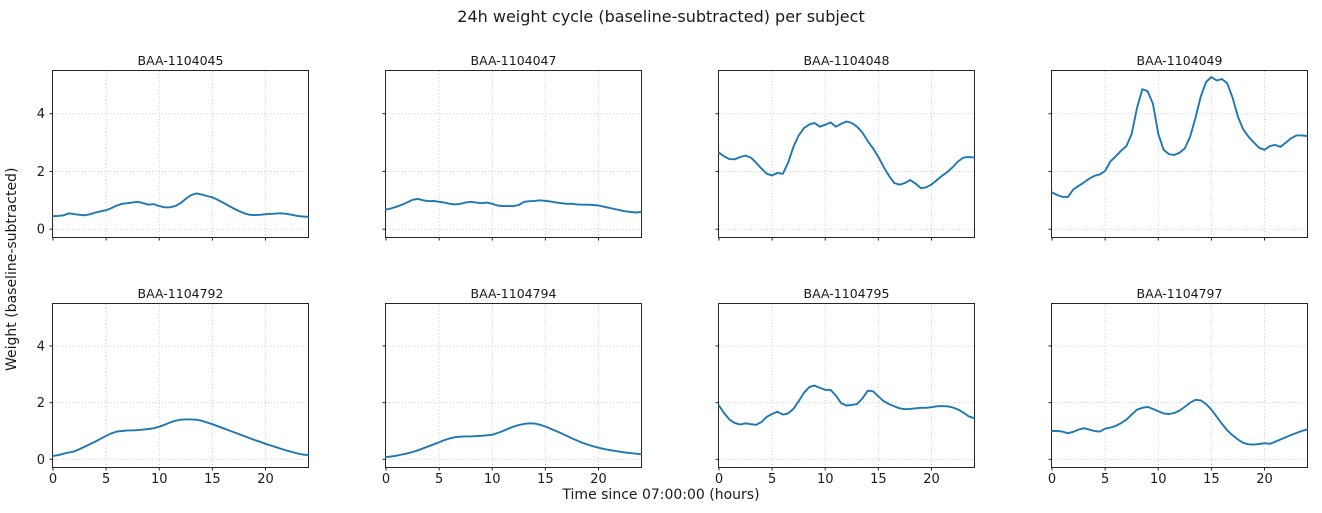 The height and width of the screenshot is (513, 1322). What do you see at coordinates (173, 156) in the screenshot?
I see `subplot-plot-area: 0 2 4` at bounding box center [173, 156].